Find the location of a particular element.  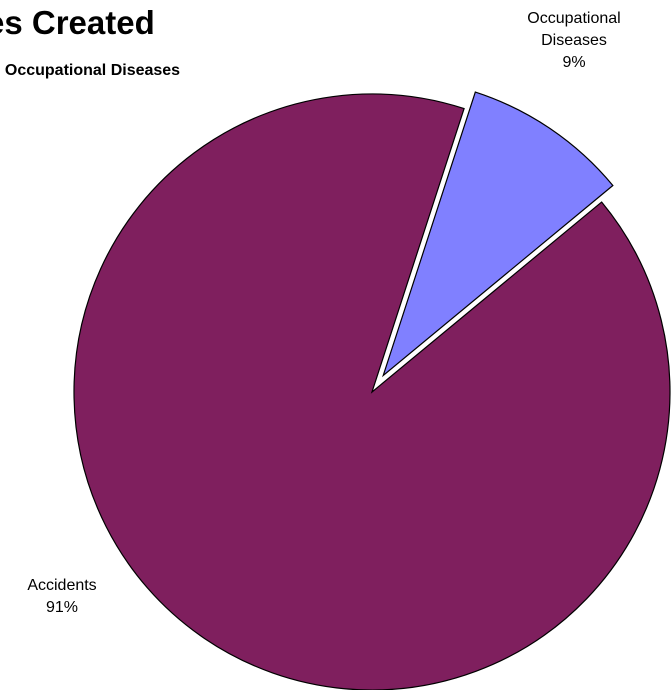

slice-label-occupational-diseases: Occupational Diseases 9% is located at coordinates (573, 40).